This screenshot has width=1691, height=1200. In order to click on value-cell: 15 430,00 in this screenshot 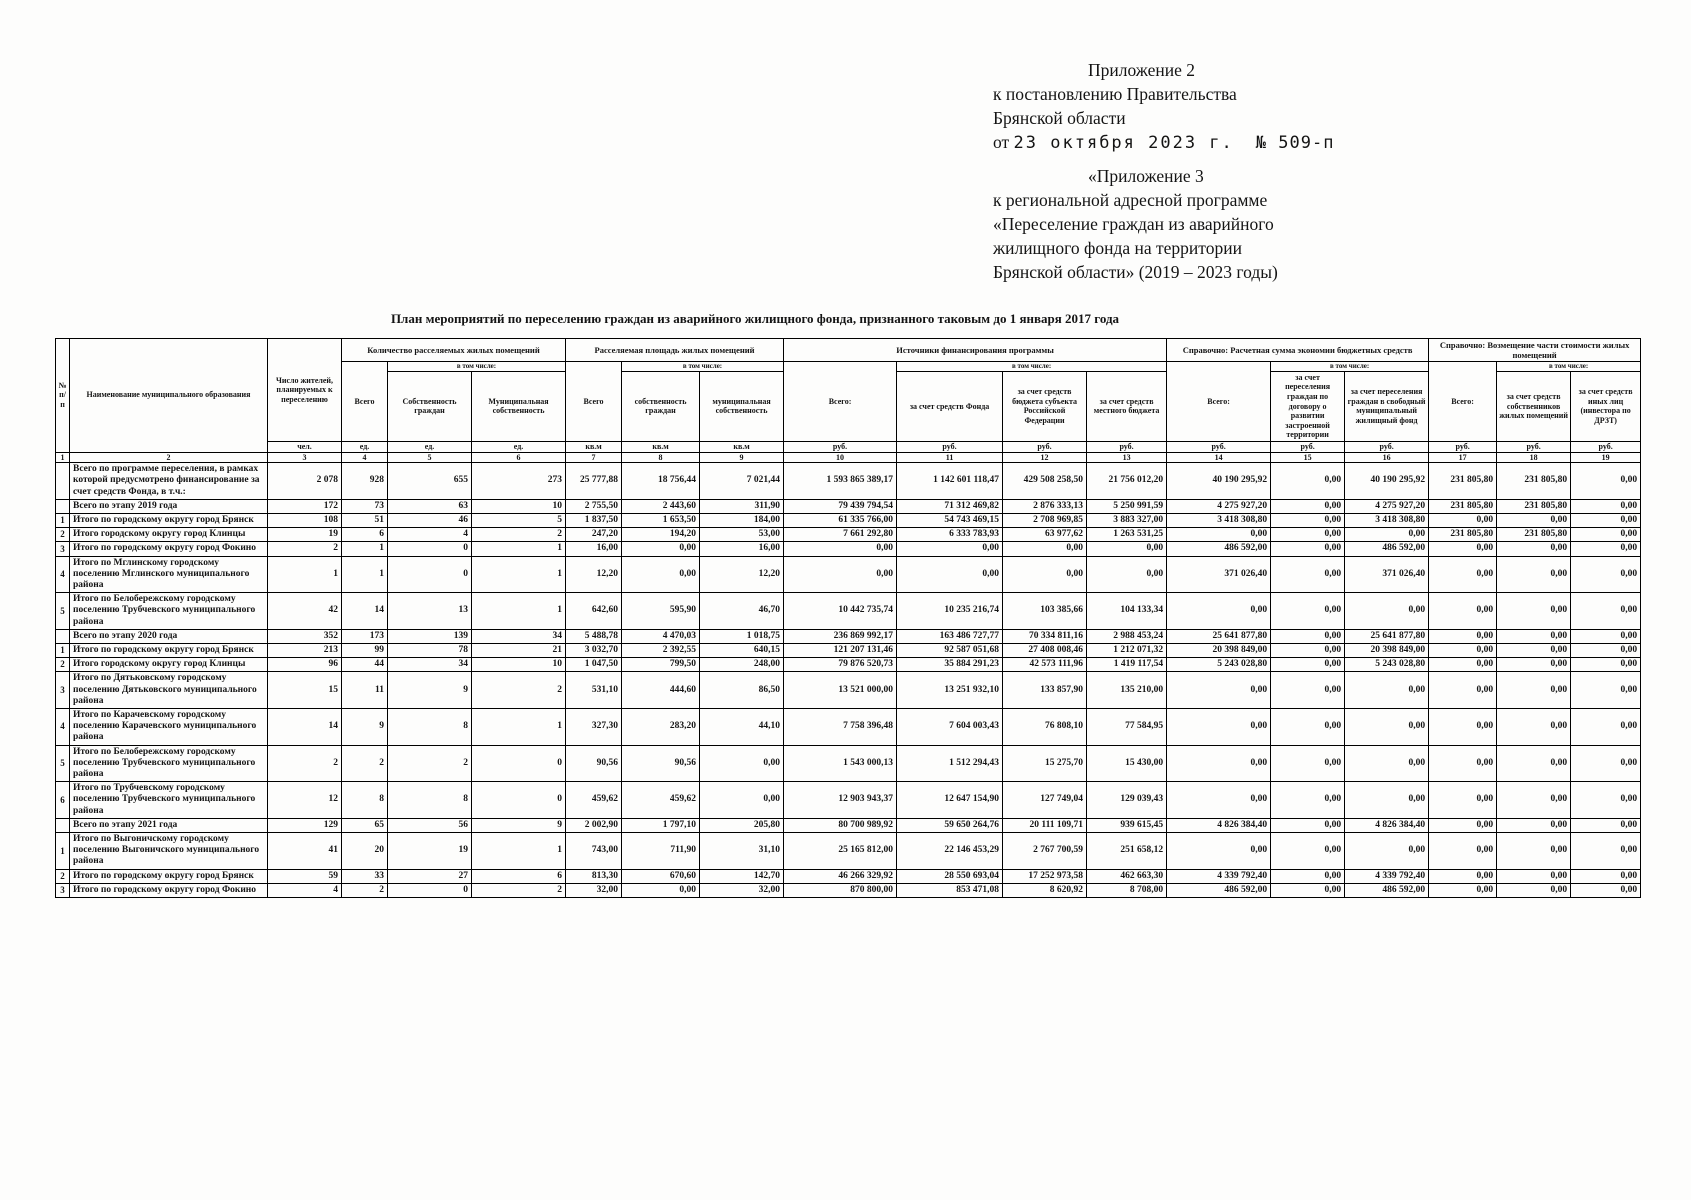, I will do `click(1127, 763)`.